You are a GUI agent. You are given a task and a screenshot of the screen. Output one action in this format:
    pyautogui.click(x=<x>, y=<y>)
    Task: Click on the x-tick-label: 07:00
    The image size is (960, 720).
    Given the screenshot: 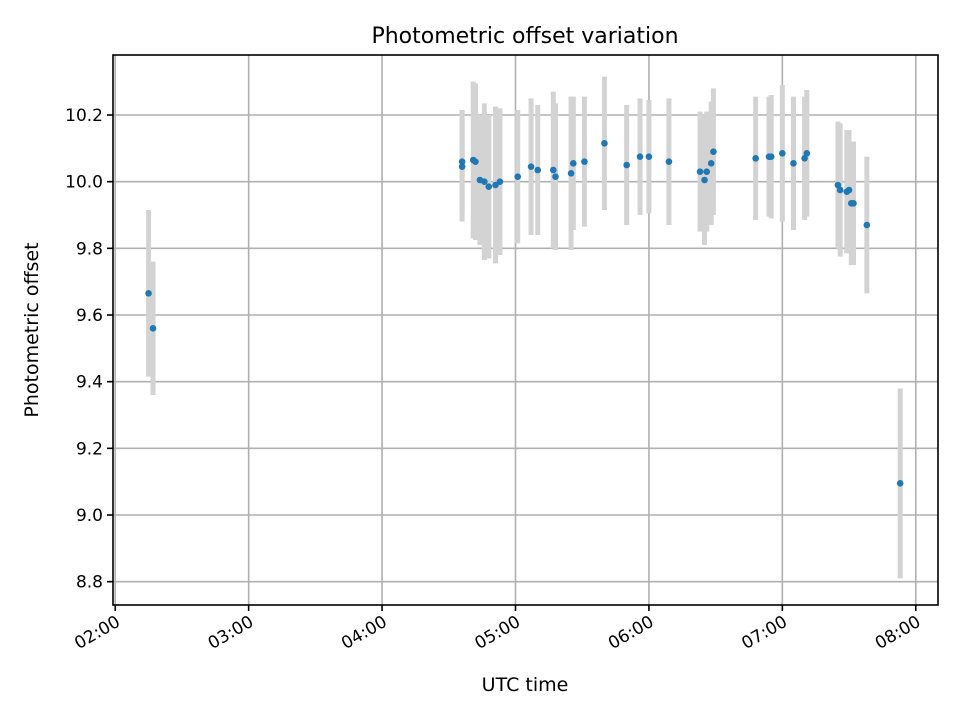 What is the action you would take?
    pyautogui.click(x=764, y=633)
    